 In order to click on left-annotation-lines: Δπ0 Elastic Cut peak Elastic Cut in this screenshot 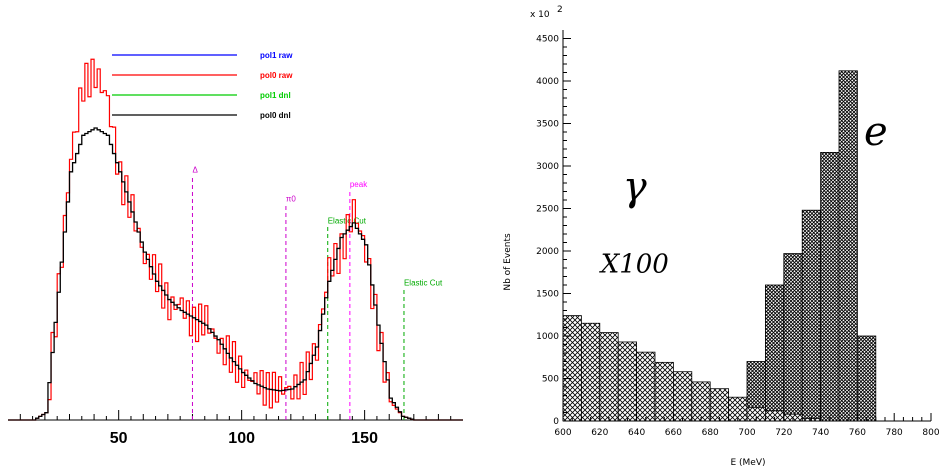, I will do `click(317, 292)`.